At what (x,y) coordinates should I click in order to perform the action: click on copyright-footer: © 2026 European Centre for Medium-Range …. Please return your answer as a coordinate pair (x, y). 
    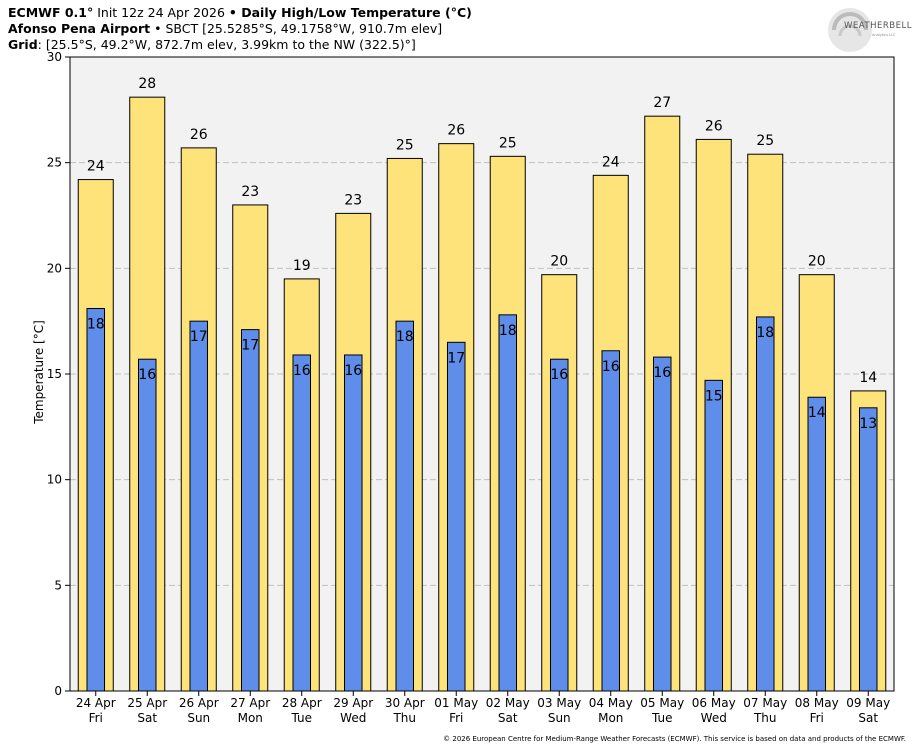
    Looking at the image, I should click on (674, 739).